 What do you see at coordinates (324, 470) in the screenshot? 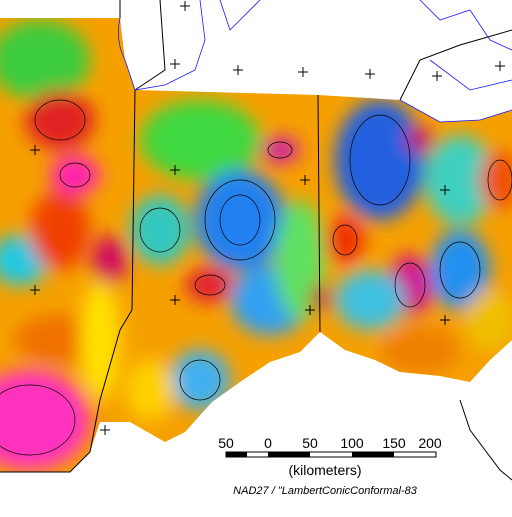
I see `scale-unit: (kilometers)` at bounding box center [324, 470].